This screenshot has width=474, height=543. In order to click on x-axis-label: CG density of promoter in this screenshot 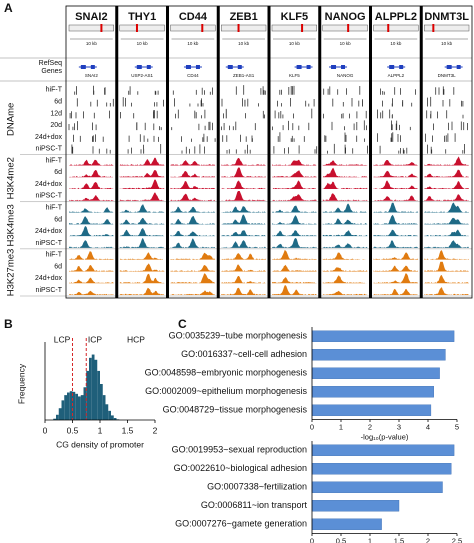, I will do `click(100, 444)`.